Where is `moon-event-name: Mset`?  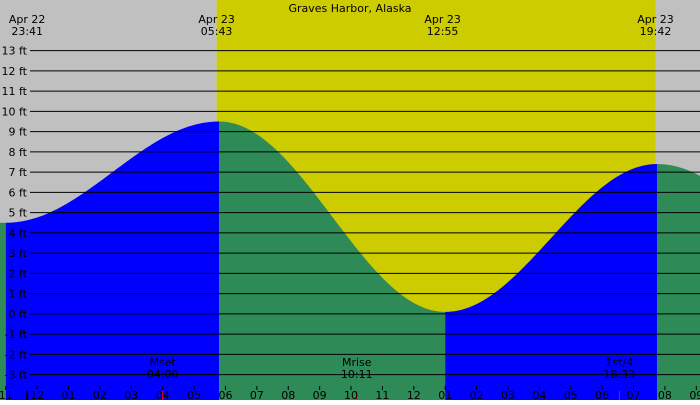
moon-event-name: Mset is located at coordinates (163, 362).